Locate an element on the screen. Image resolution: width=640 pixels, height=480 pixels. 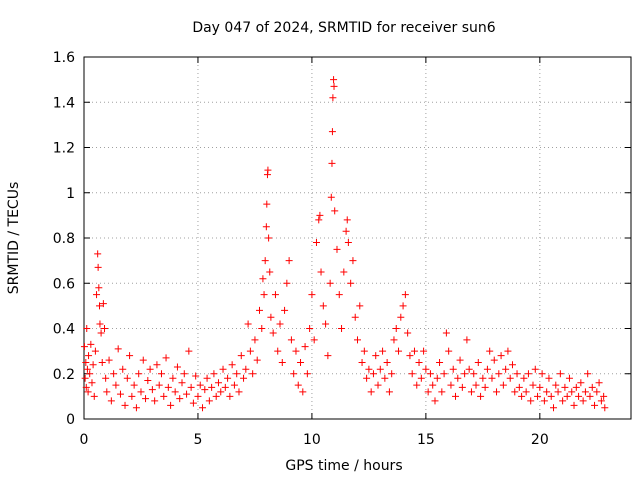
x-tick-label: 5 is located at coordinates (197, 440).